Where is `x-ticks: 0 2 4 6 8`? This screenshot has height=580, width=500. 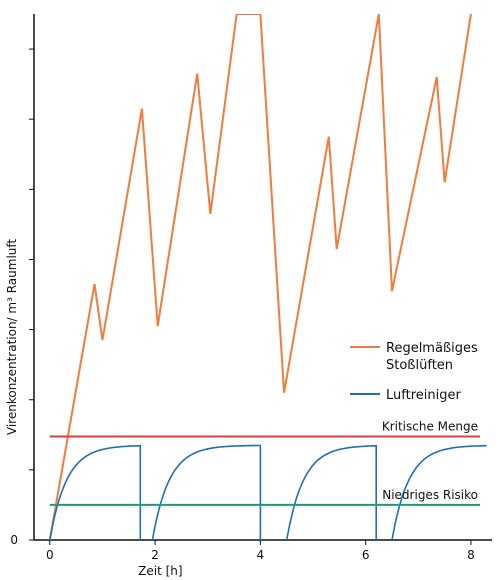
x-ticks: 0 2 4 6 8 is located at coordinates (260, 551).